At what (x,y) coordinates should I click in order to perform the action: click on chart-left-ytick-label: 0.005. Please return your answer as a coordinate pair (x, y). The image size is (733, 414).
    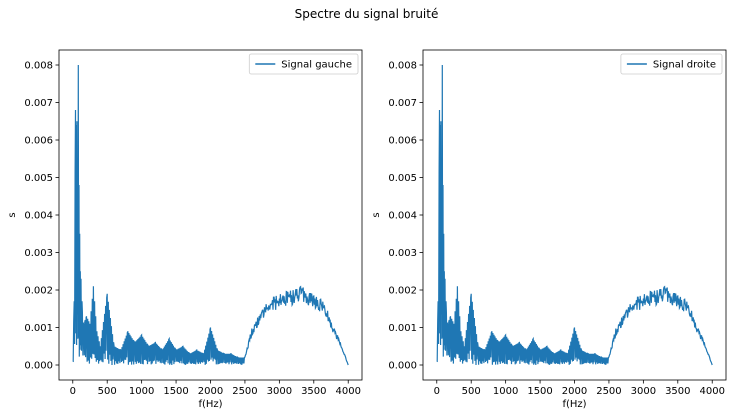
    Looking at the image, I should click on (38, 178).